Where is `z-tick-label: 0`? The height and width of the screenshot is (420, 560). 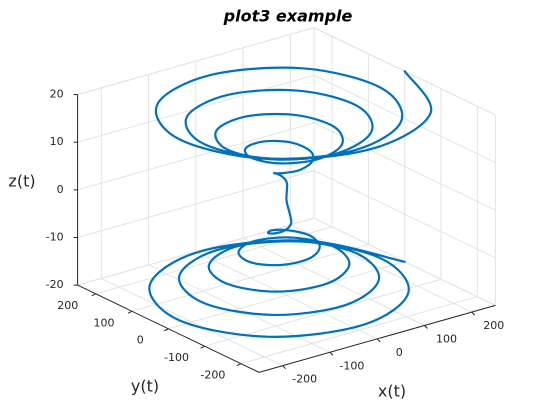 z-tick-label: 0 is located at coordinates (60, 189).